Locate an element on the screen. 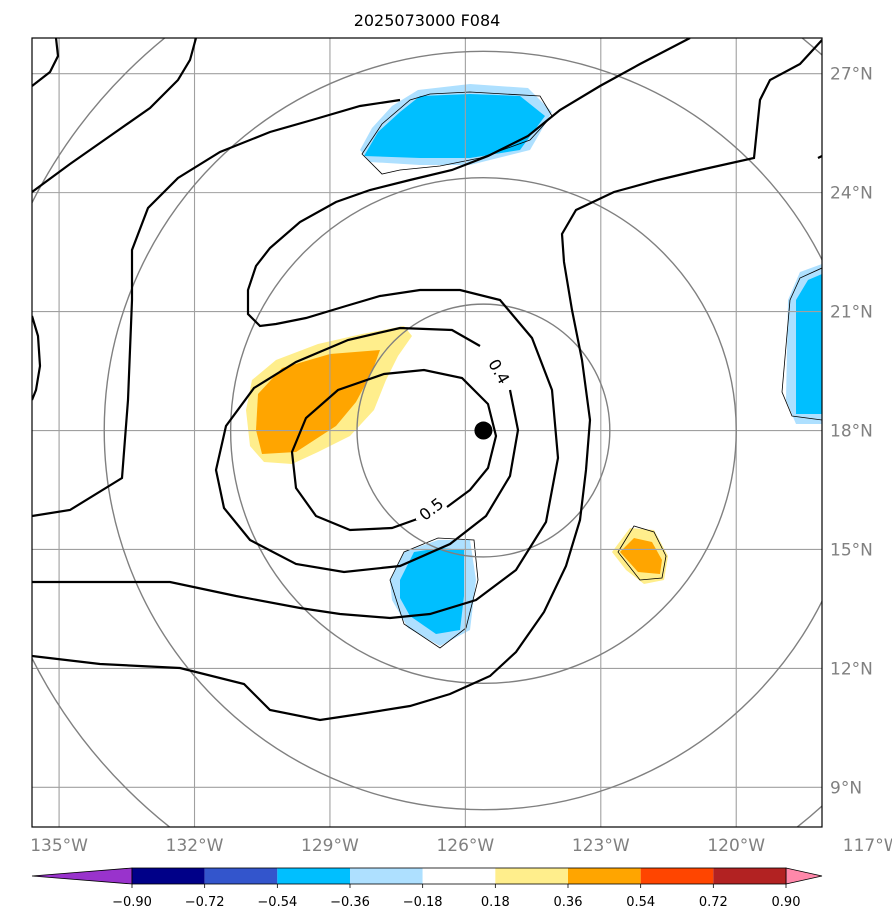 This screenshot has height=924, width=892. storm-center-marker is located at coordinates (483, 430).